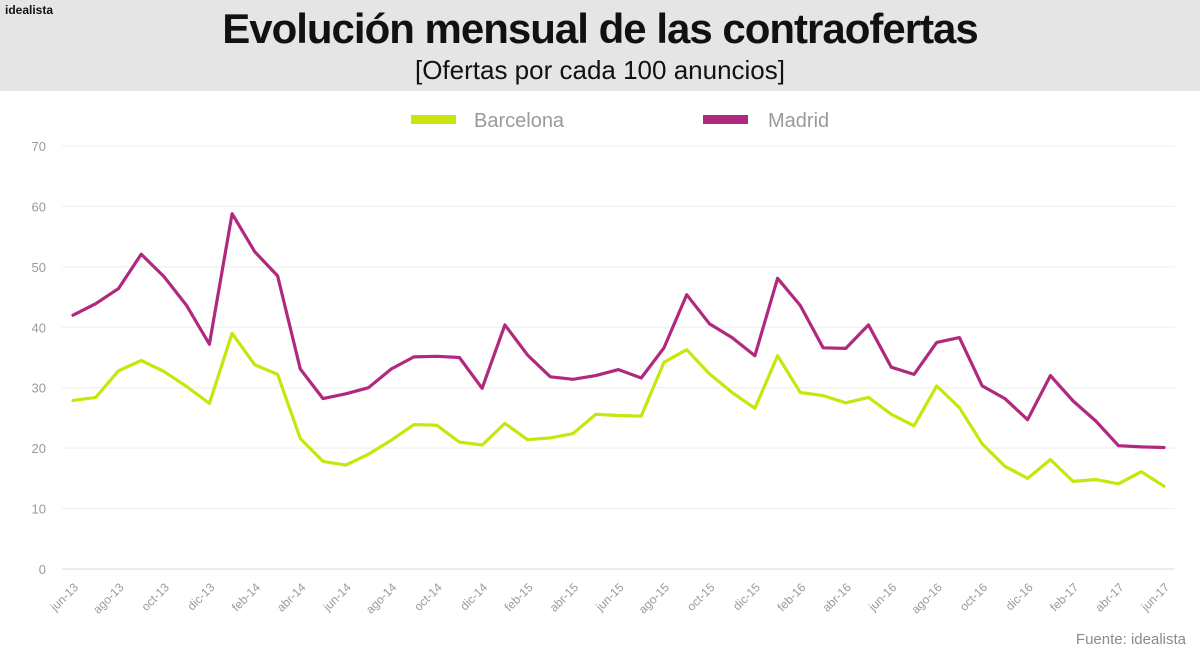  What do you see at coordinates (156, 597) in the screenshot?
I see `x-tick-label: oct-13` at bounding box center [156, 597].